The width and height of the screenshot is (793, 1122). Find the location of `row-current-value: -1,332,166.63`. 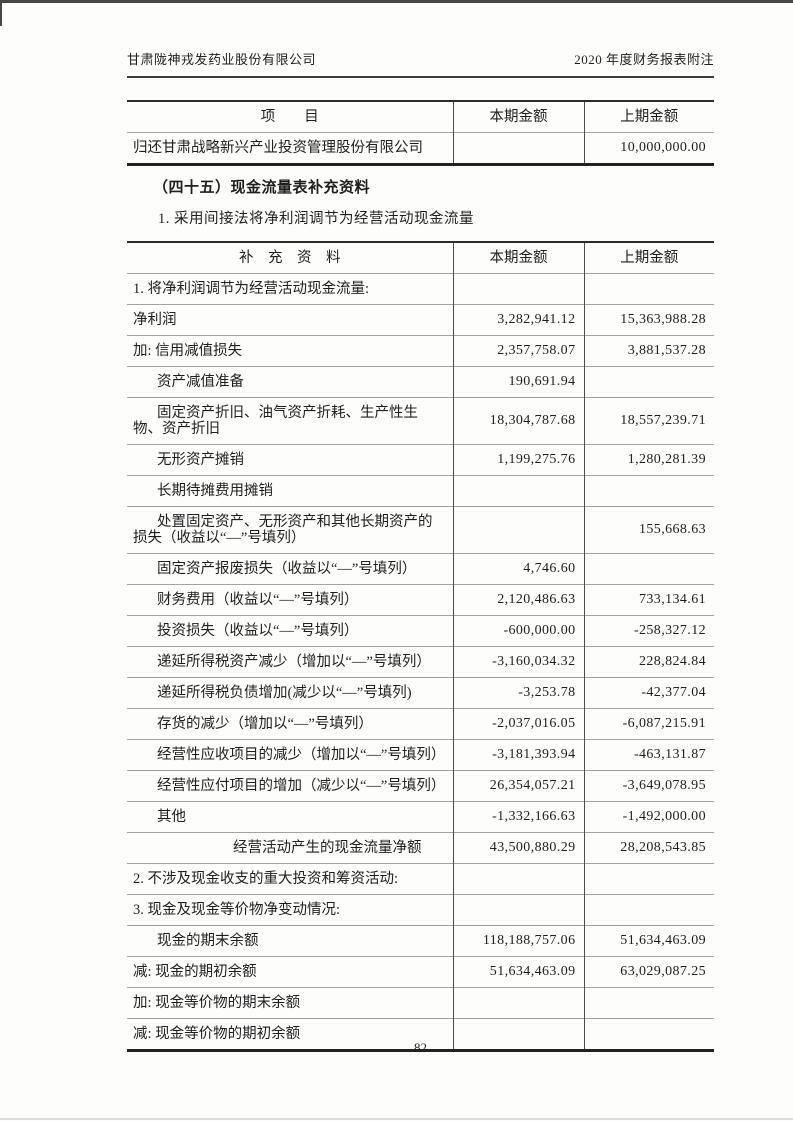

row-current-value: -1,332,166.63 is located at coordinates (518, 817).